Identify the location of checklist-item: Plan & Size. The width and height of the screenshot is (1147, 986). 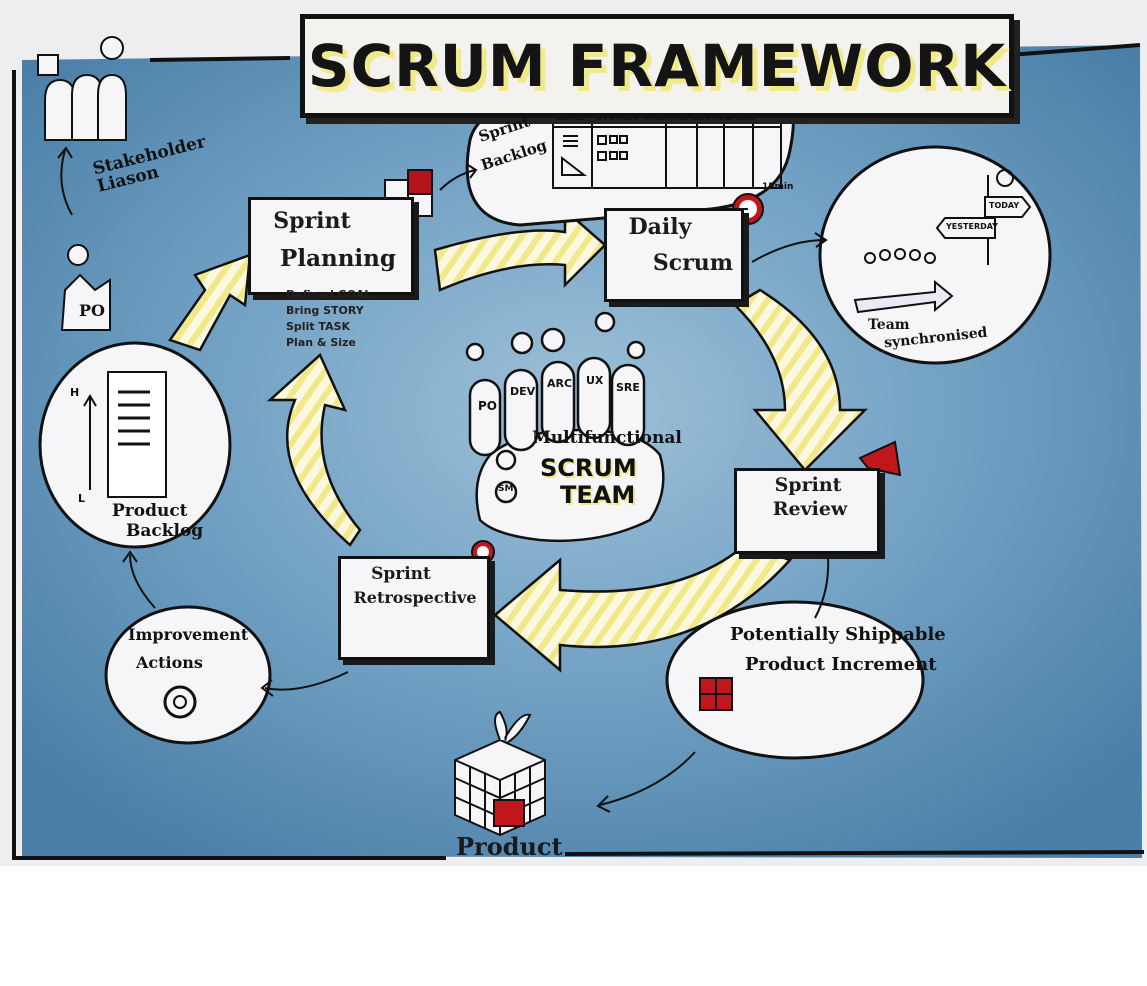
(321, 342).